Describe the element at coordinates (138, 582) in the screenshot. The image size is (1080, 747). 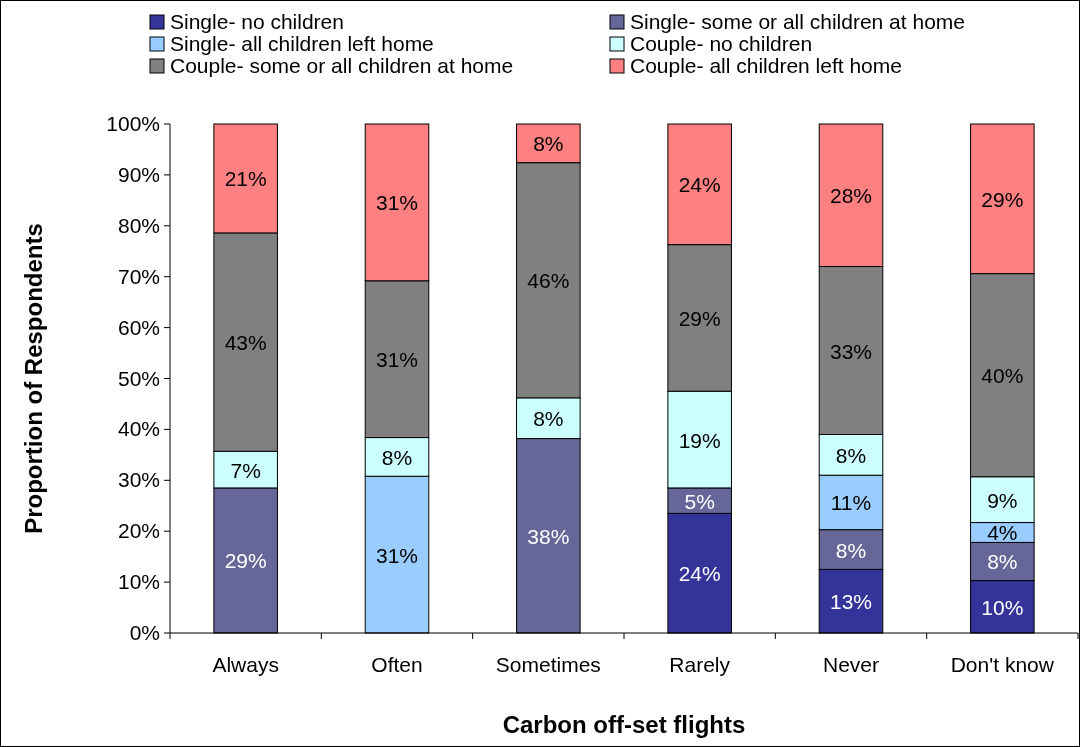
I see `y-tick-label: 10%` at that location.